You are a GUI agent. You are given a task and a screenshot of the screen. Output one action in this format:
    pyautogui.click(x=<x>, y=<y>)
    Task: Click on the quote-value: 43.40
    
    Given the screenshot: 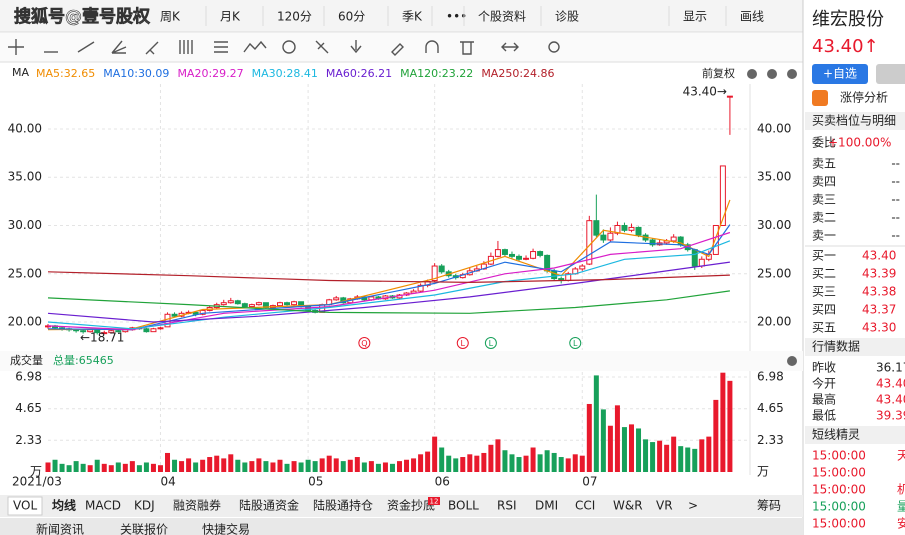 What is the action you would take?
    pyautogui.click(x=890, y=400)
    